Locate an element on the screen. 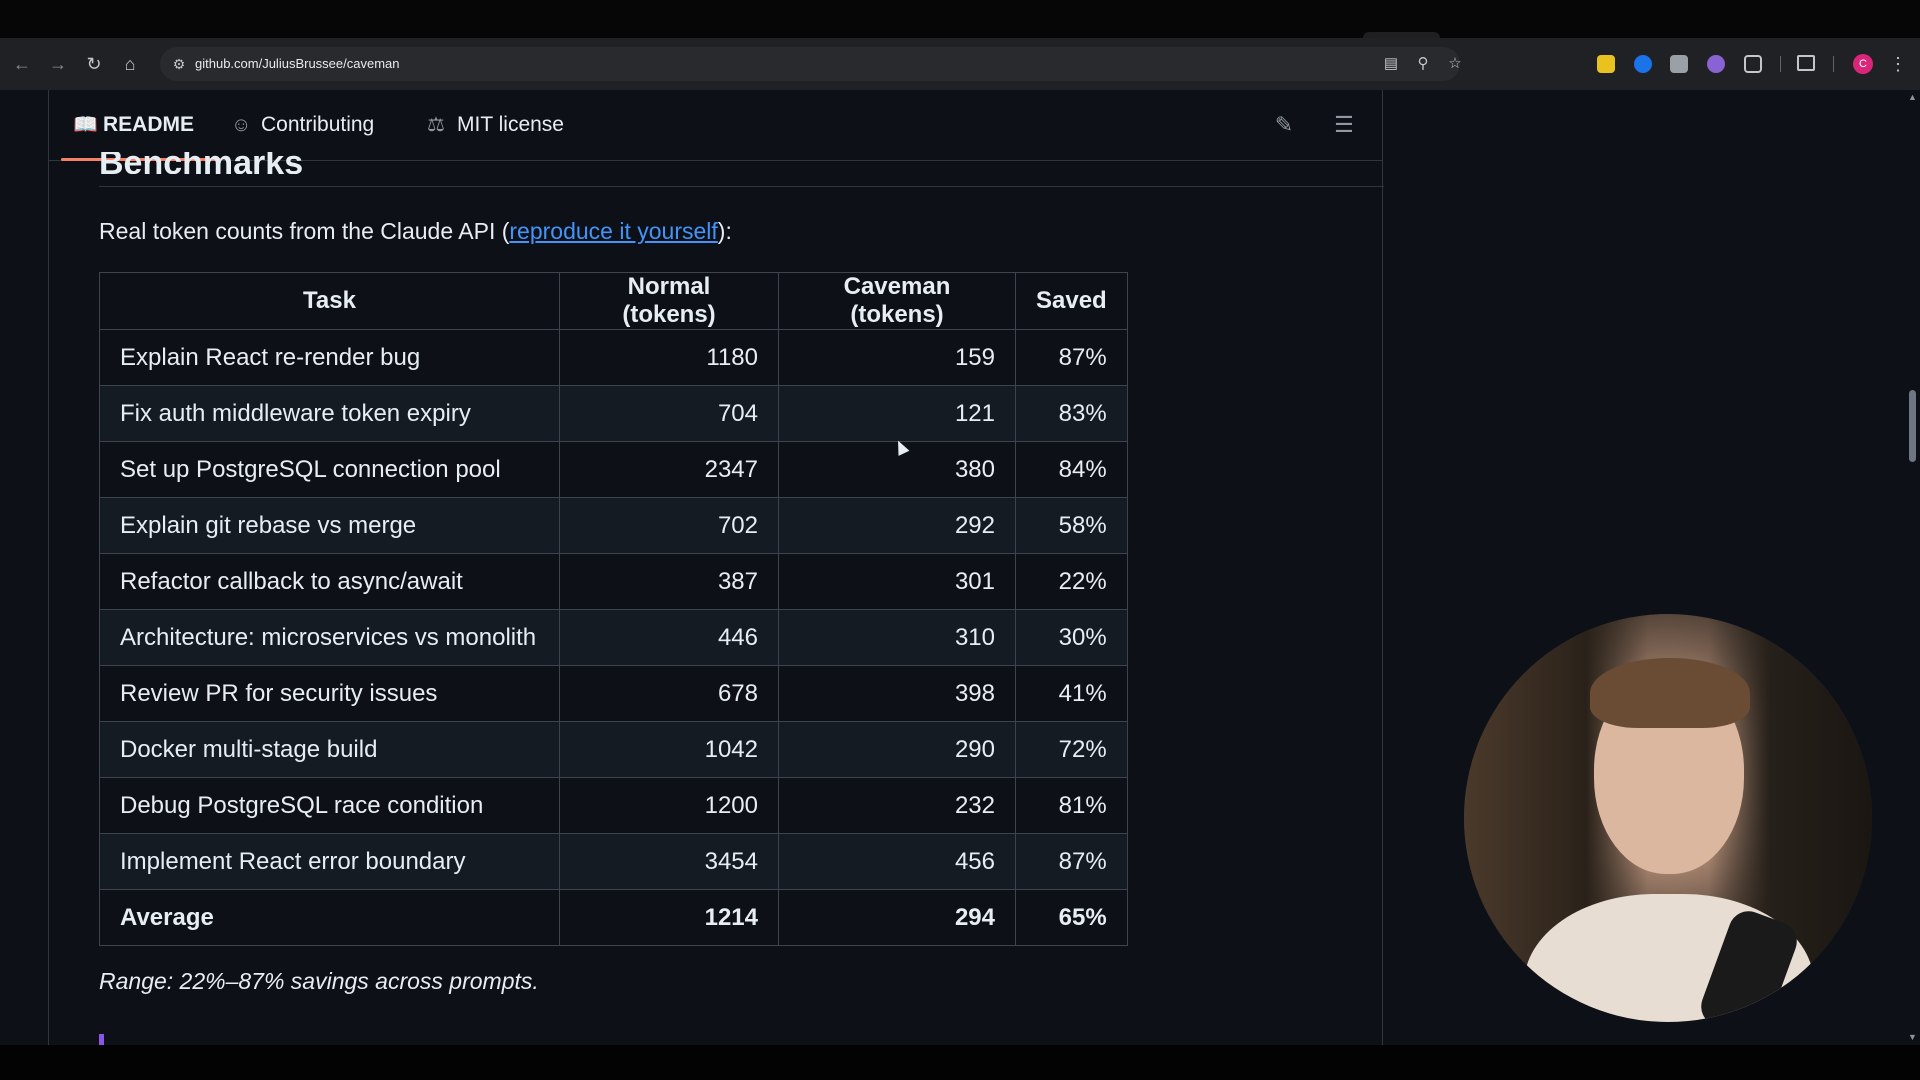 The height and width of the screenshot is (1080, 1920). readme-tabs-bar: 📖 README ☺ Contributing ⚖ MIT license ✎ ☰ is located at coordinates (715, 125).